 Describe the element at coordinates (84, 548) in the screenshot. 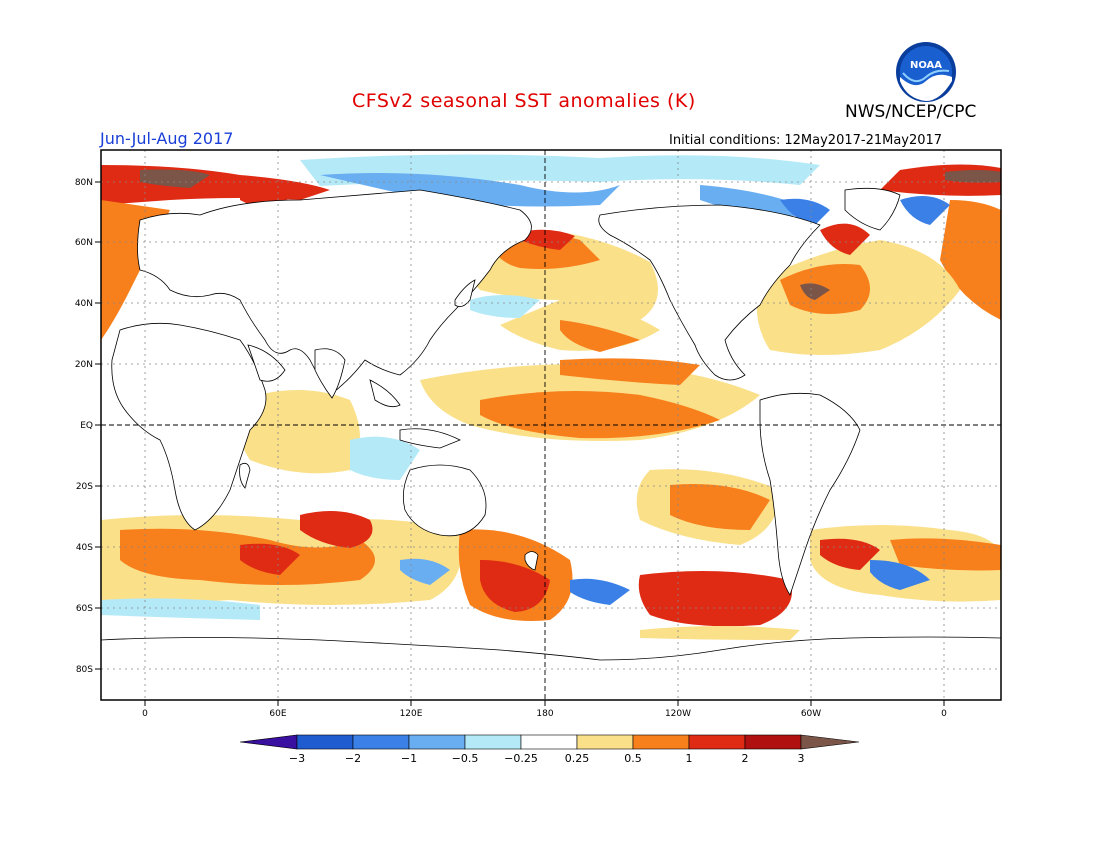

I see `lat-label-40s: 40S` at that location.